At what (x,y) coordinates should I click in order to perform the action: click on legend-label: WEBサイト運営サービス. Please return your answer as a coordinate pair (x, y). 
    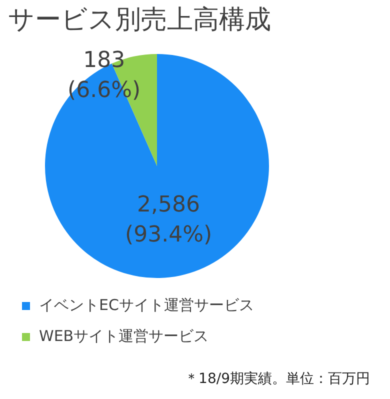
    Looking at the image, I should click on (124, 336).